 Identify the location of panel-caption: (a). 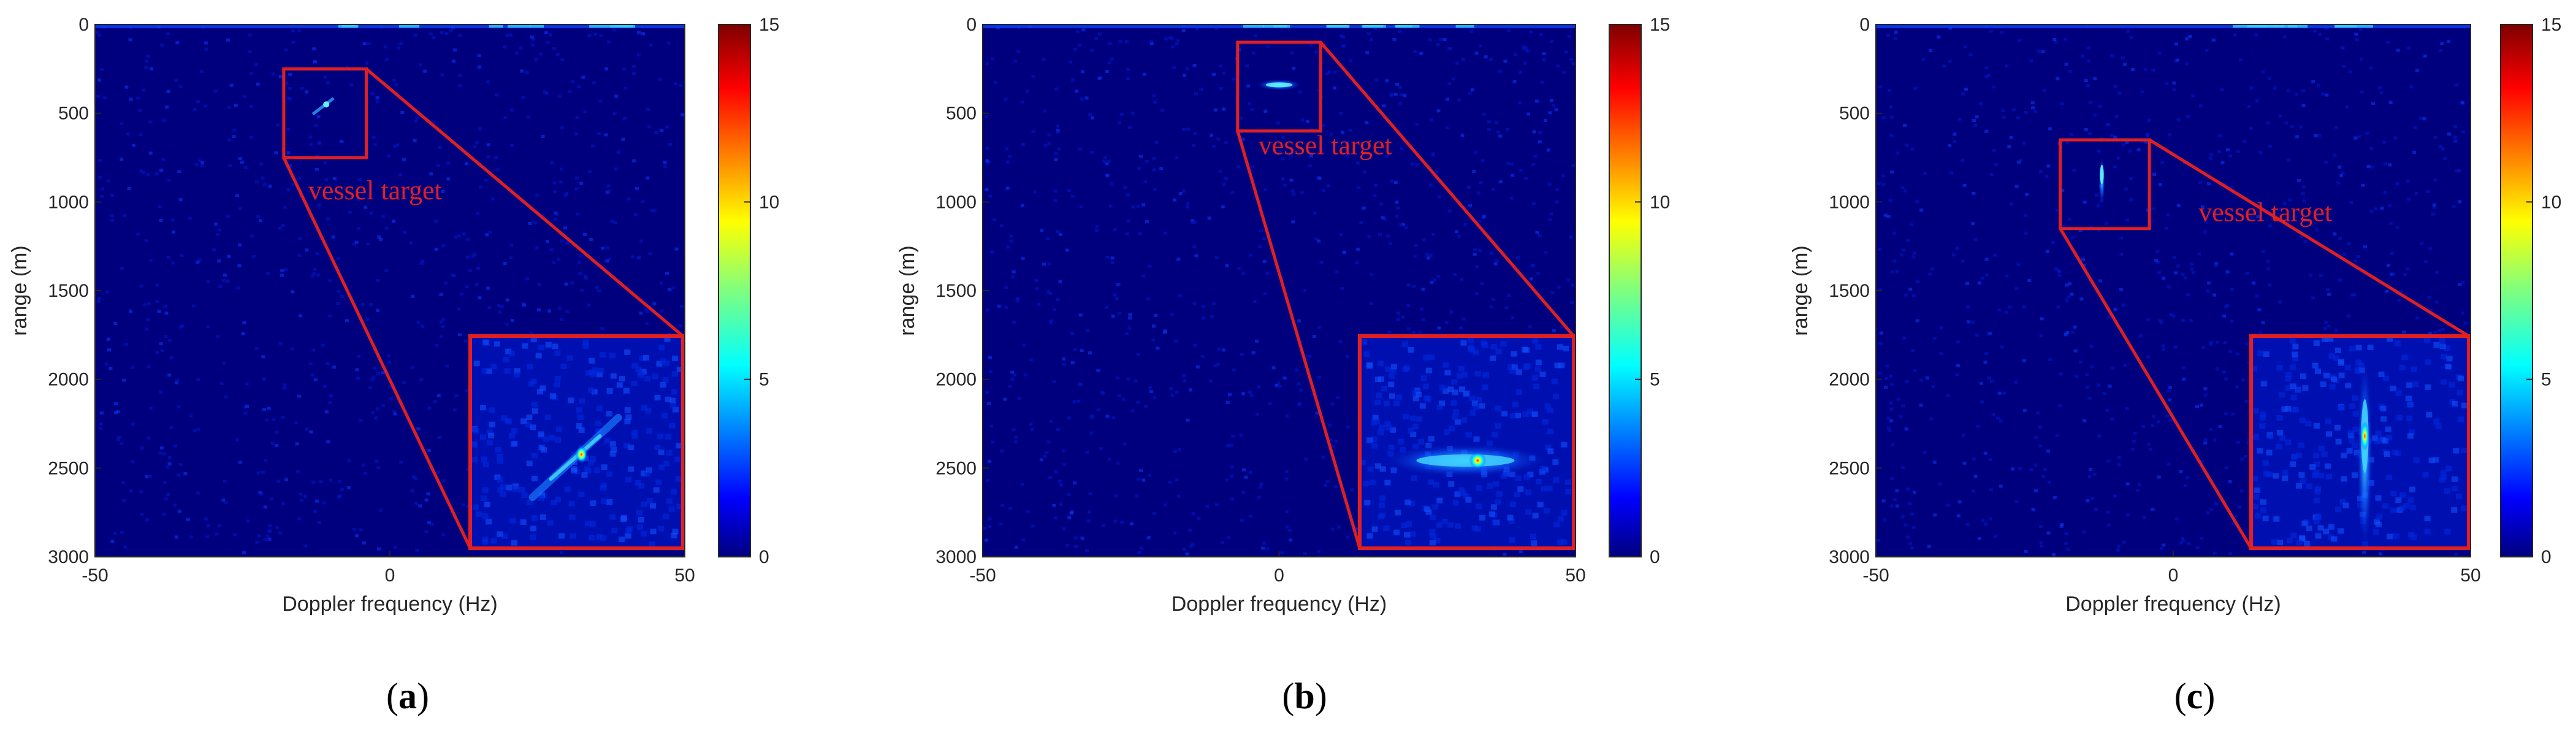
(407, 696).